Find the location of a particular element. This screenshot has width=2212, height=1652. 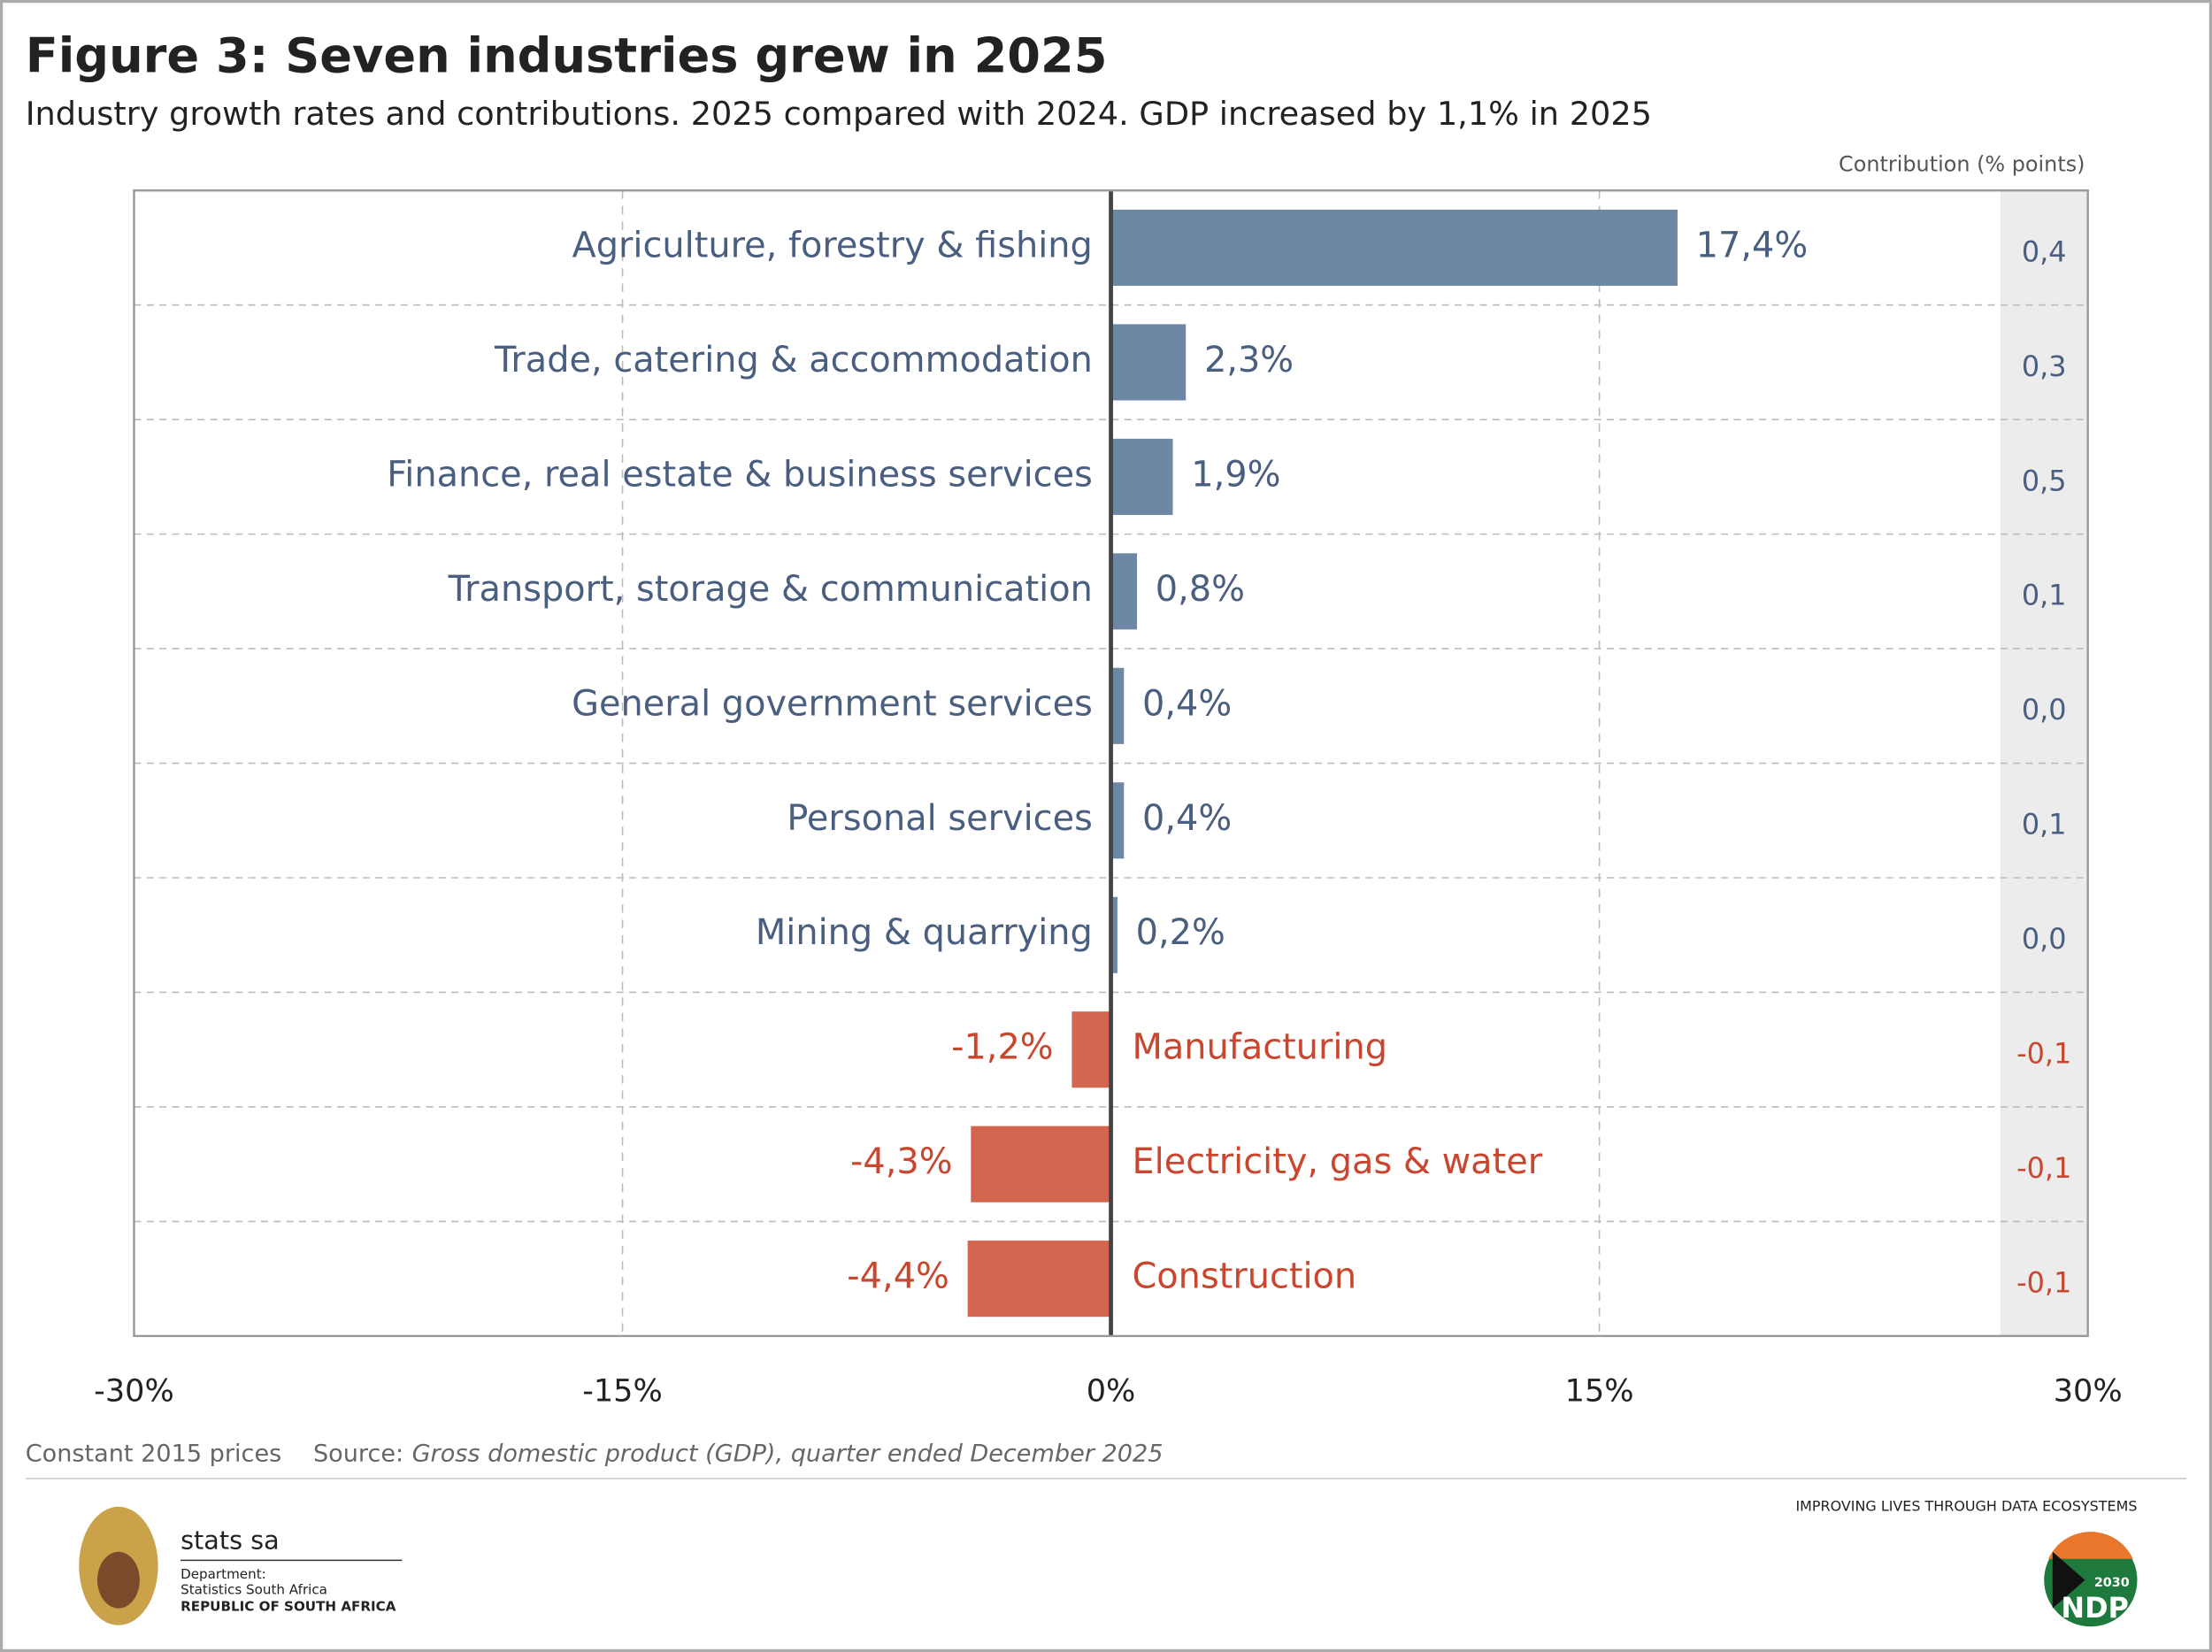

country: REPUBLIC OF SOUTH AFRICA is located at coordinates (288, 1606).